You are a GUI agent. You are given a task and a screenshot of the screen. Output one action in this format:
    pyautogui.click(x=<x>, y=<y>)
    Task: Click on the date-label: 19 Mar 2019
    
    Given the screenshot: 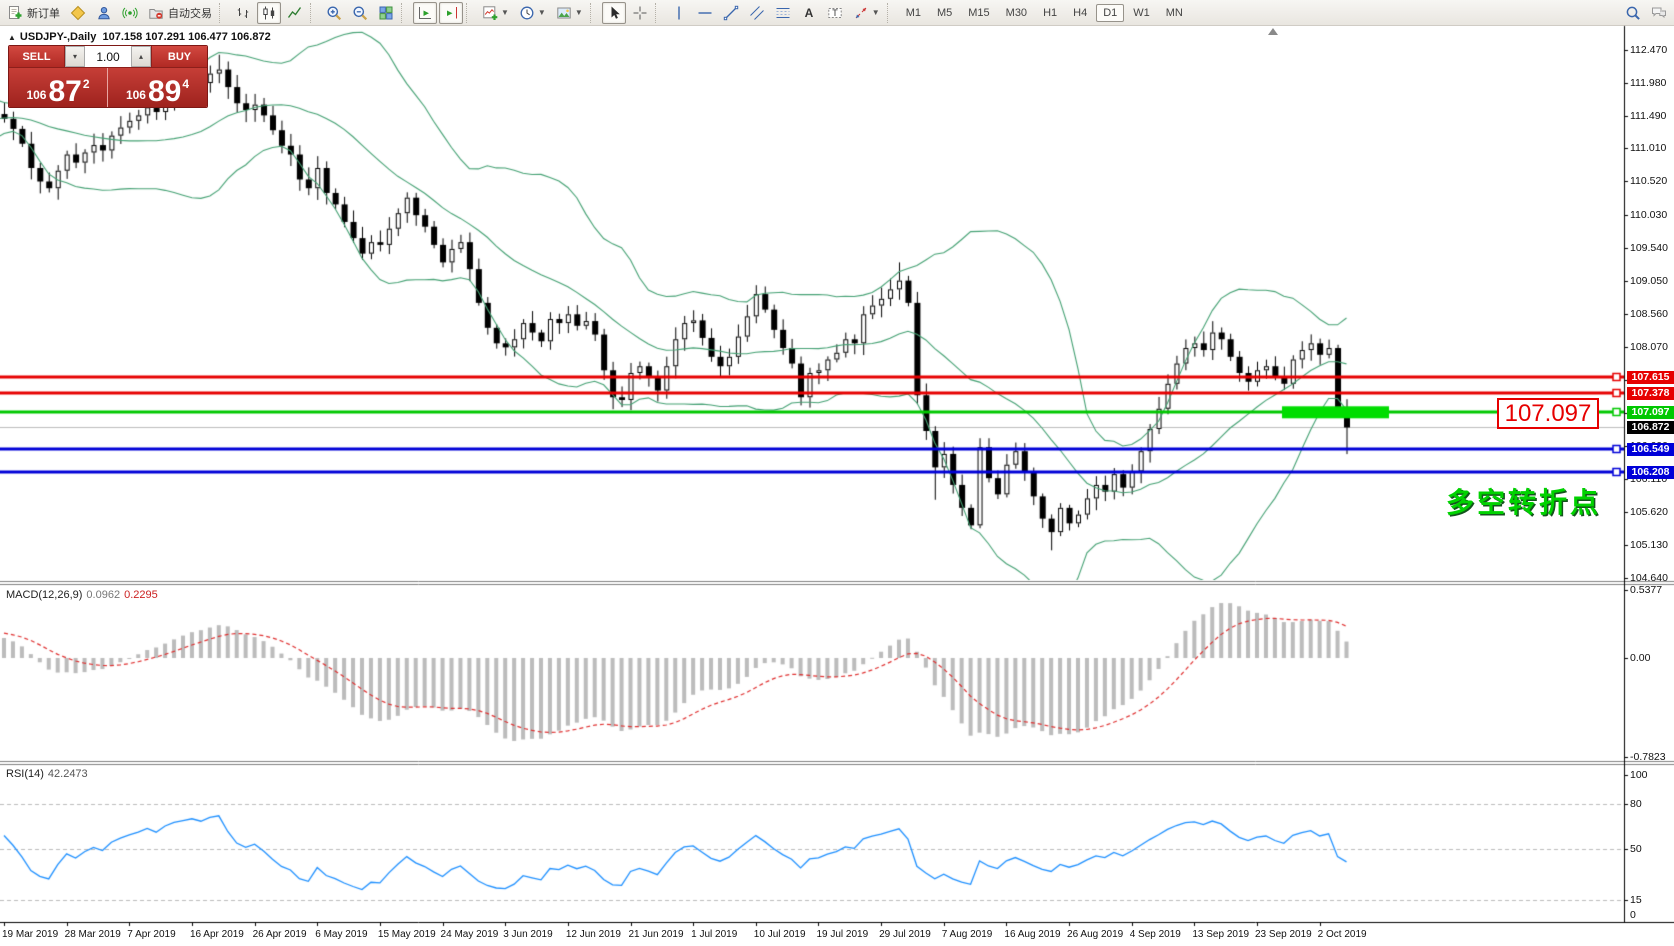 What is the action you would take?
    pyautogui.click(x=30, y=934)
    